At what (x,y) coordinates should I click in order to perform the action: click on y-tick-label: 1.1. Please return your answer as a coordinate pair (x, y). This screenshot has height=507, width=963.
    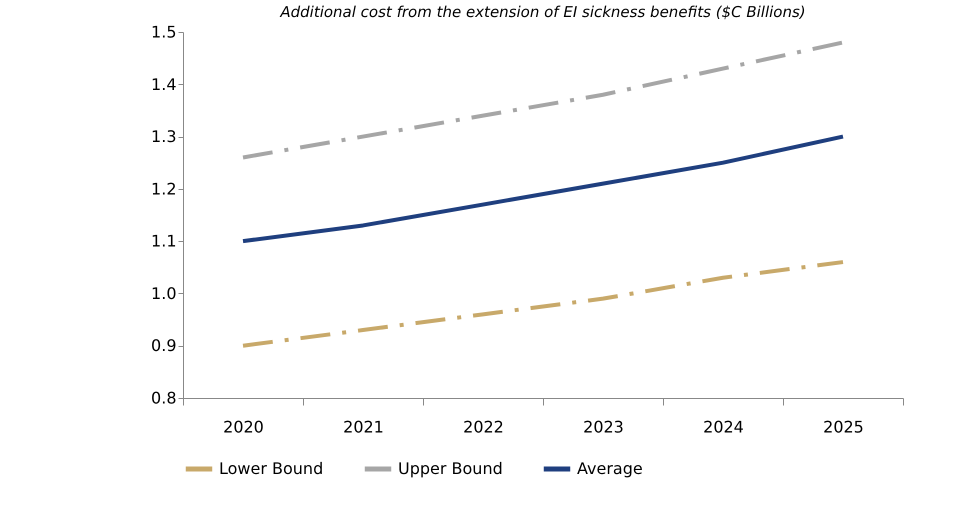
    Looking at the image, I should click on (163, 241).